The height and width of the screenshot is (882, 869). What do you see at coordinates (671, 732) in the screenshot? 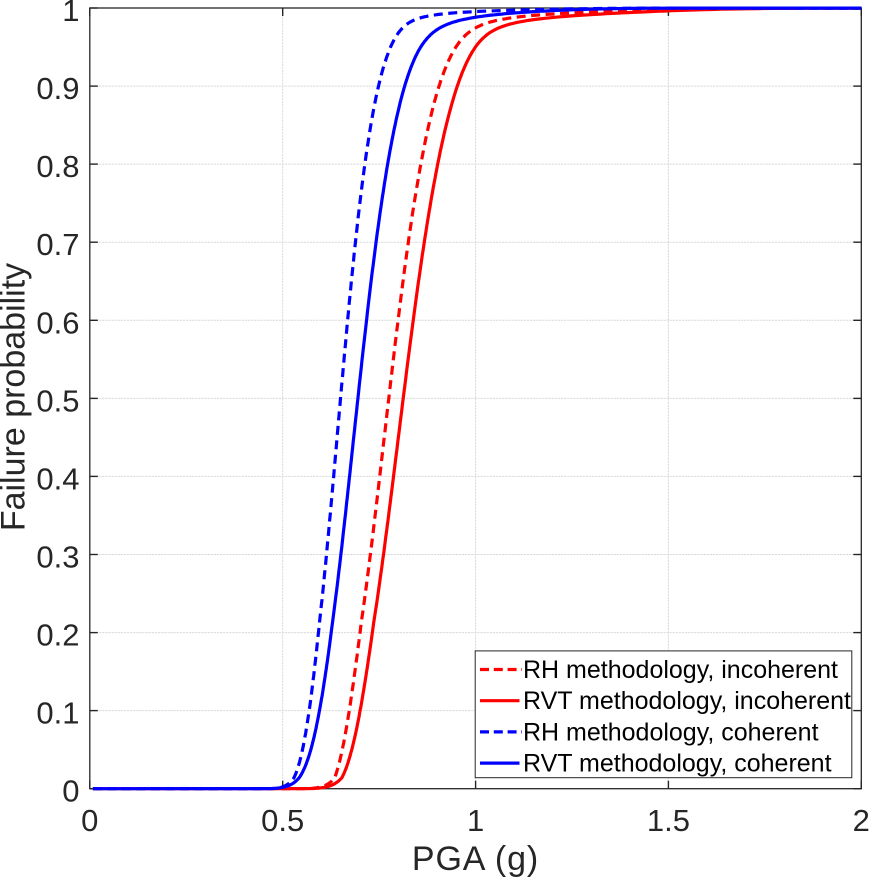
I see `svg-text: RH methodology, coherent` at bounding box center [671, 732].